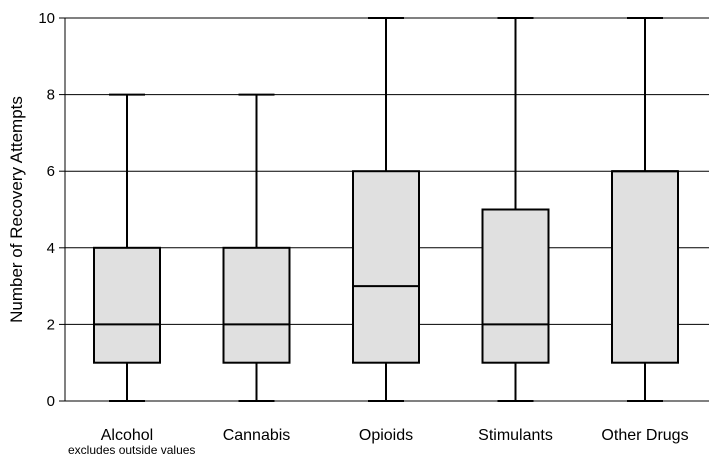  Describe the element at coordinates (51, 401) in the screenshot. I see `y-tick-label-0: 0` at that location.